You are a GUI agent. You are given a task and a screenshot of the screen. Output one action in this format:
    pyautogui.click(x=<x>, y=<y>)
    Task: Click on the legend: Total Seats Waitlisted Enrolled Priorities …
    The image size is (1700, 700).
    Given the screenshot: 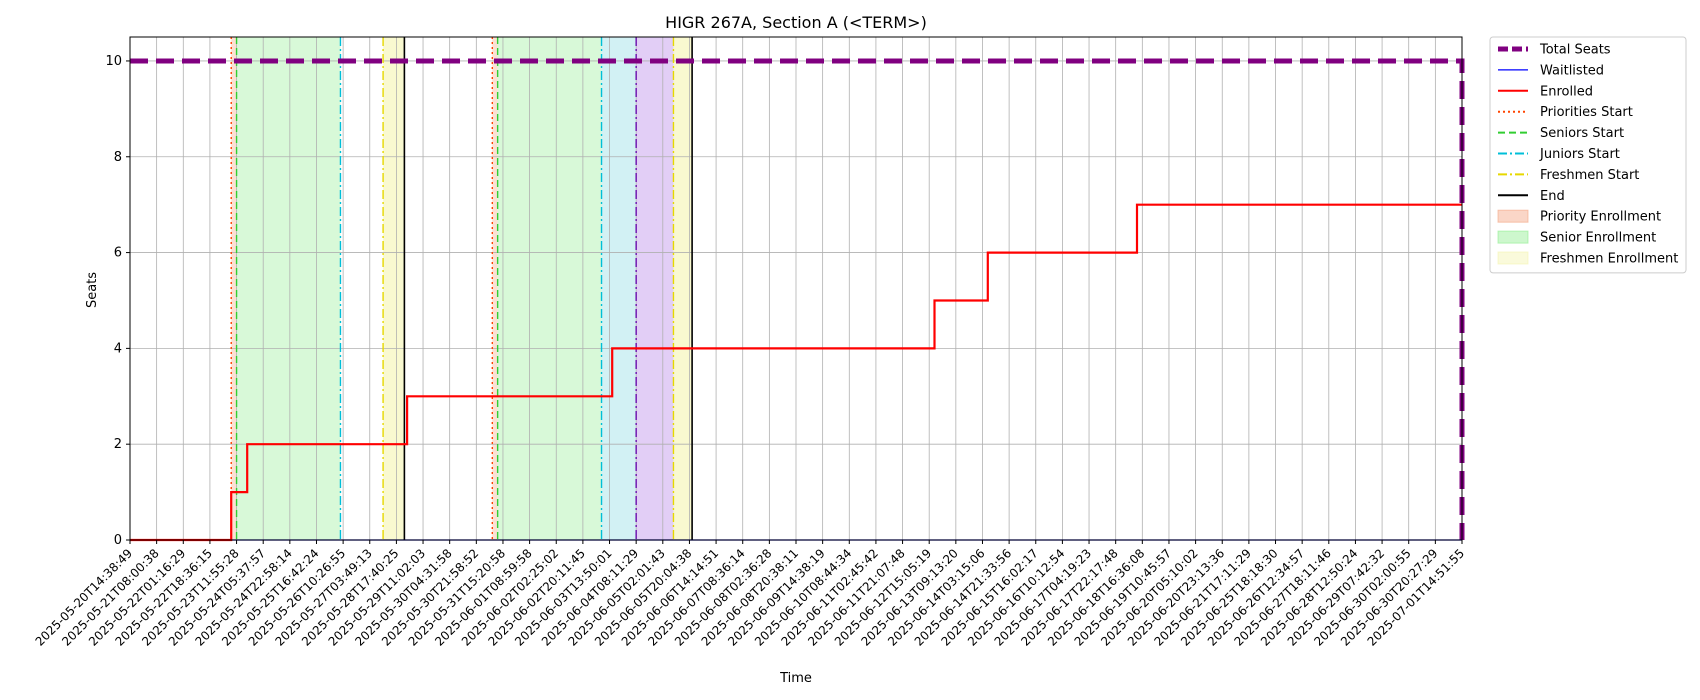 What is the action you would take?
    pyautogui.click(x=1588, y=155)
    